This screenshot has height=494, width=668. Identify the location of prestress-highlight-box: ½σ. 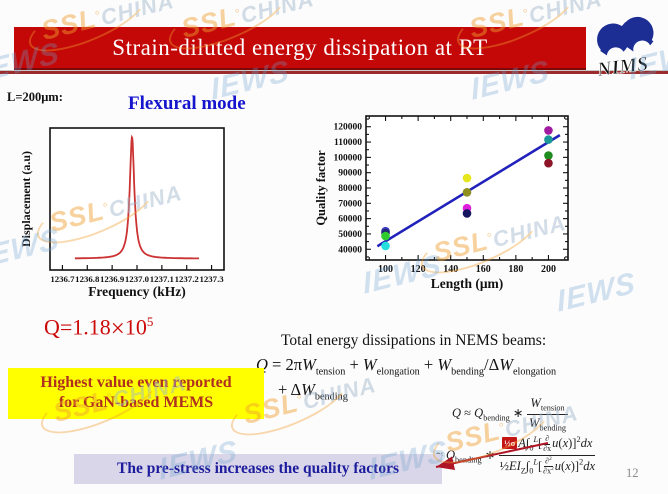
(510, 443).